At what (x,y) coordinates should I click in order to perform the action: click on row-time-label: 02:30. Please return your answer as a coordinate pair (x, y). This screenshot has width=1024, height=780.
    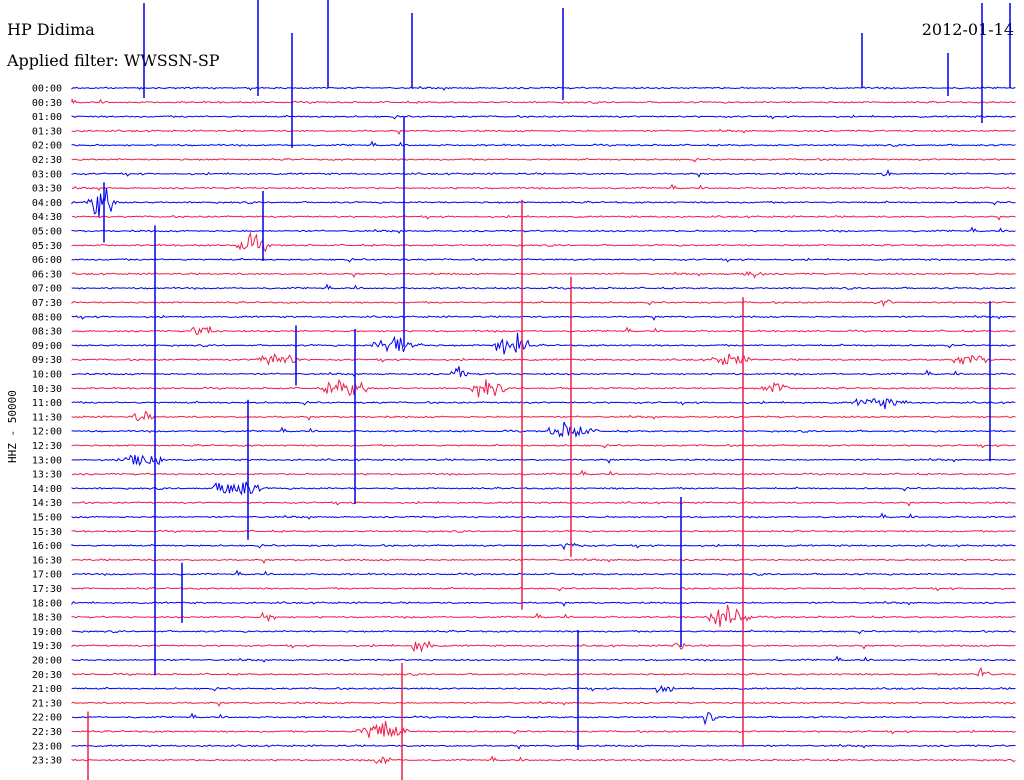
    Looking at the image, I should click on (47, 160).